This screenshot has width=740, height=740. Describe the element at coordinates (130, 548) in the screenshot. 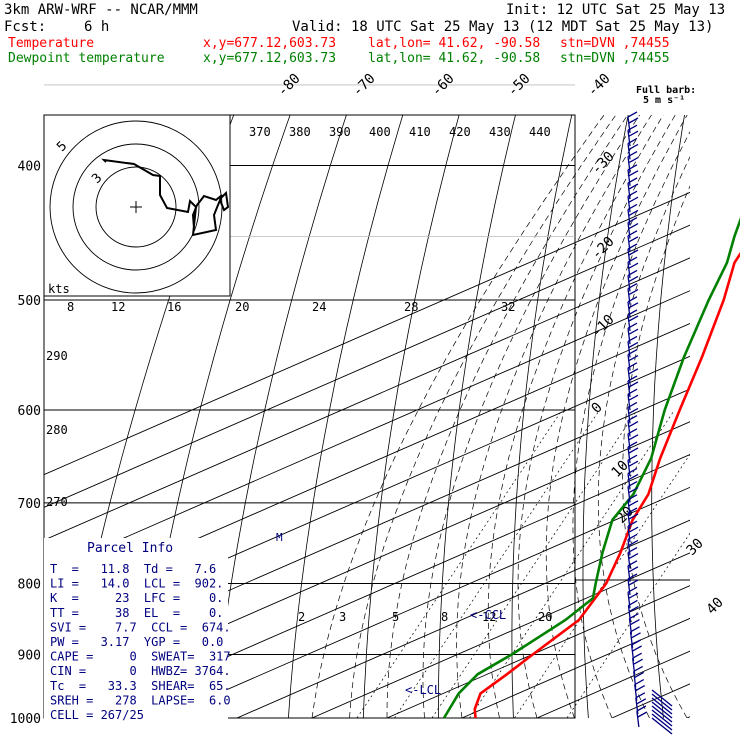

I see `parcel-title: Parcel Info` at that location.